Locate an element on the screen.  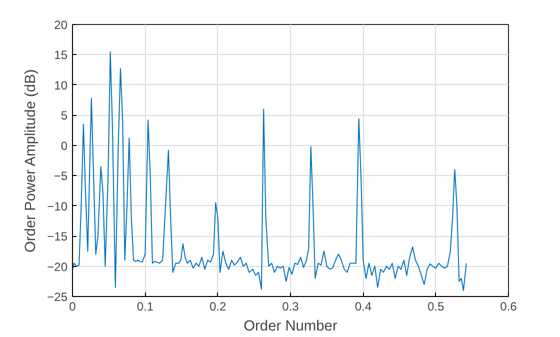
y-tick-label: 0 is located at coordinates (64, 145).